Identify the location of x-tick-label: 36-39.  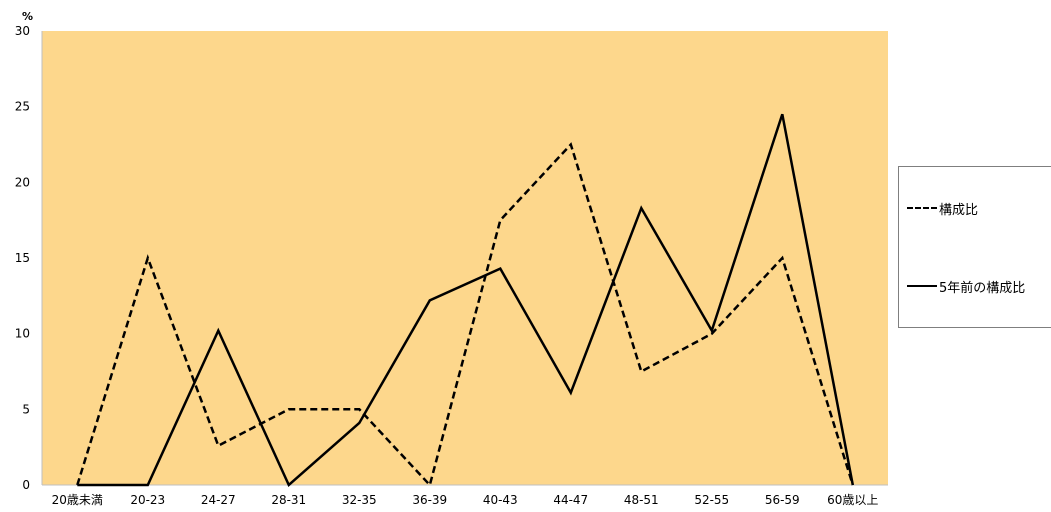
(429, 500).